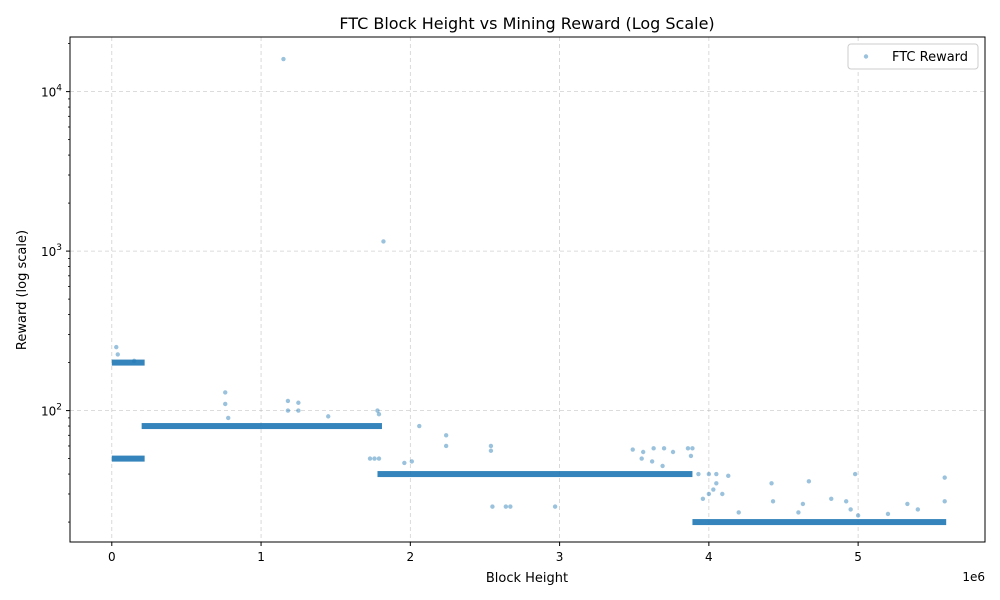  I want to click on x-tick-label: 3, so click(560, 557).